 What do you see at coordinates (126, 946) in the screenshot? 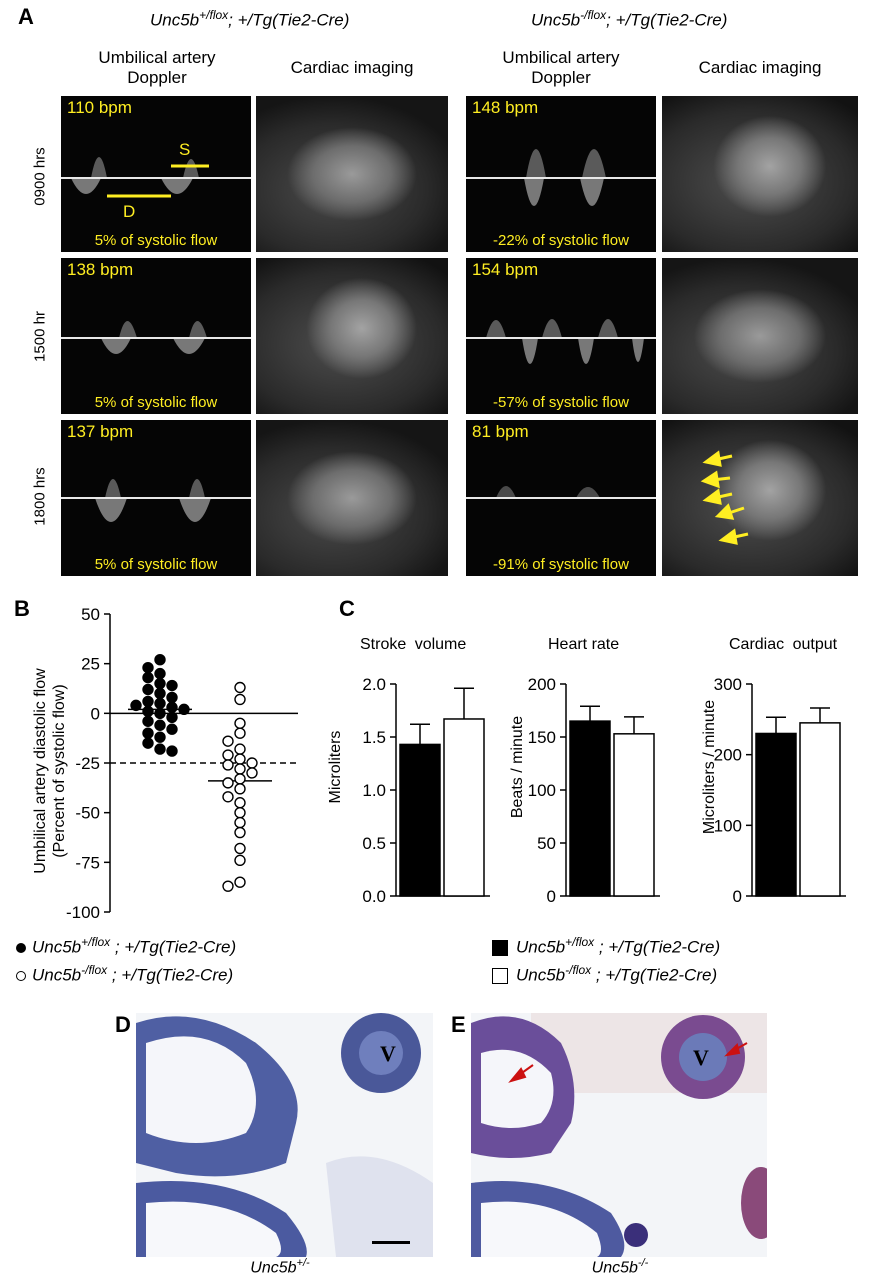
I see `legend-b-filled: Unc5b+/flox ; +/Tg(Tie2-Cre)` at bounding box center [126, 946].